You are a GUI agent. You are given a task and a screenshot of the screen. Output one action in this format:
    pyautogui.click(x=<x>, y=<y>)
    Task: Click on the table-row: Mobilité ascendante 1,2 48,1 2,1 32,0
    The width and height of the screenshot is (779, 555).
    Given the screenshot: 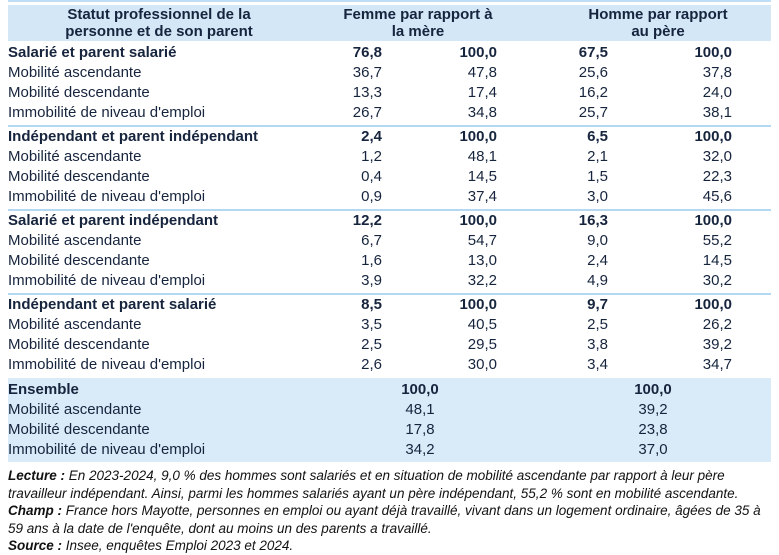 What is the action you would take?
    pyautogui.click(x=389, y=157)
    